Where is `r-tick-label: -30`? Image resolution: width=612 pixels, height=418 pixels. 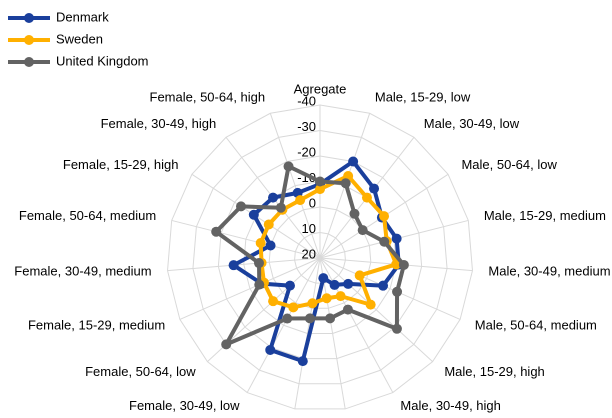 r-tick-label: -30 is located at coordinates (306, 126).